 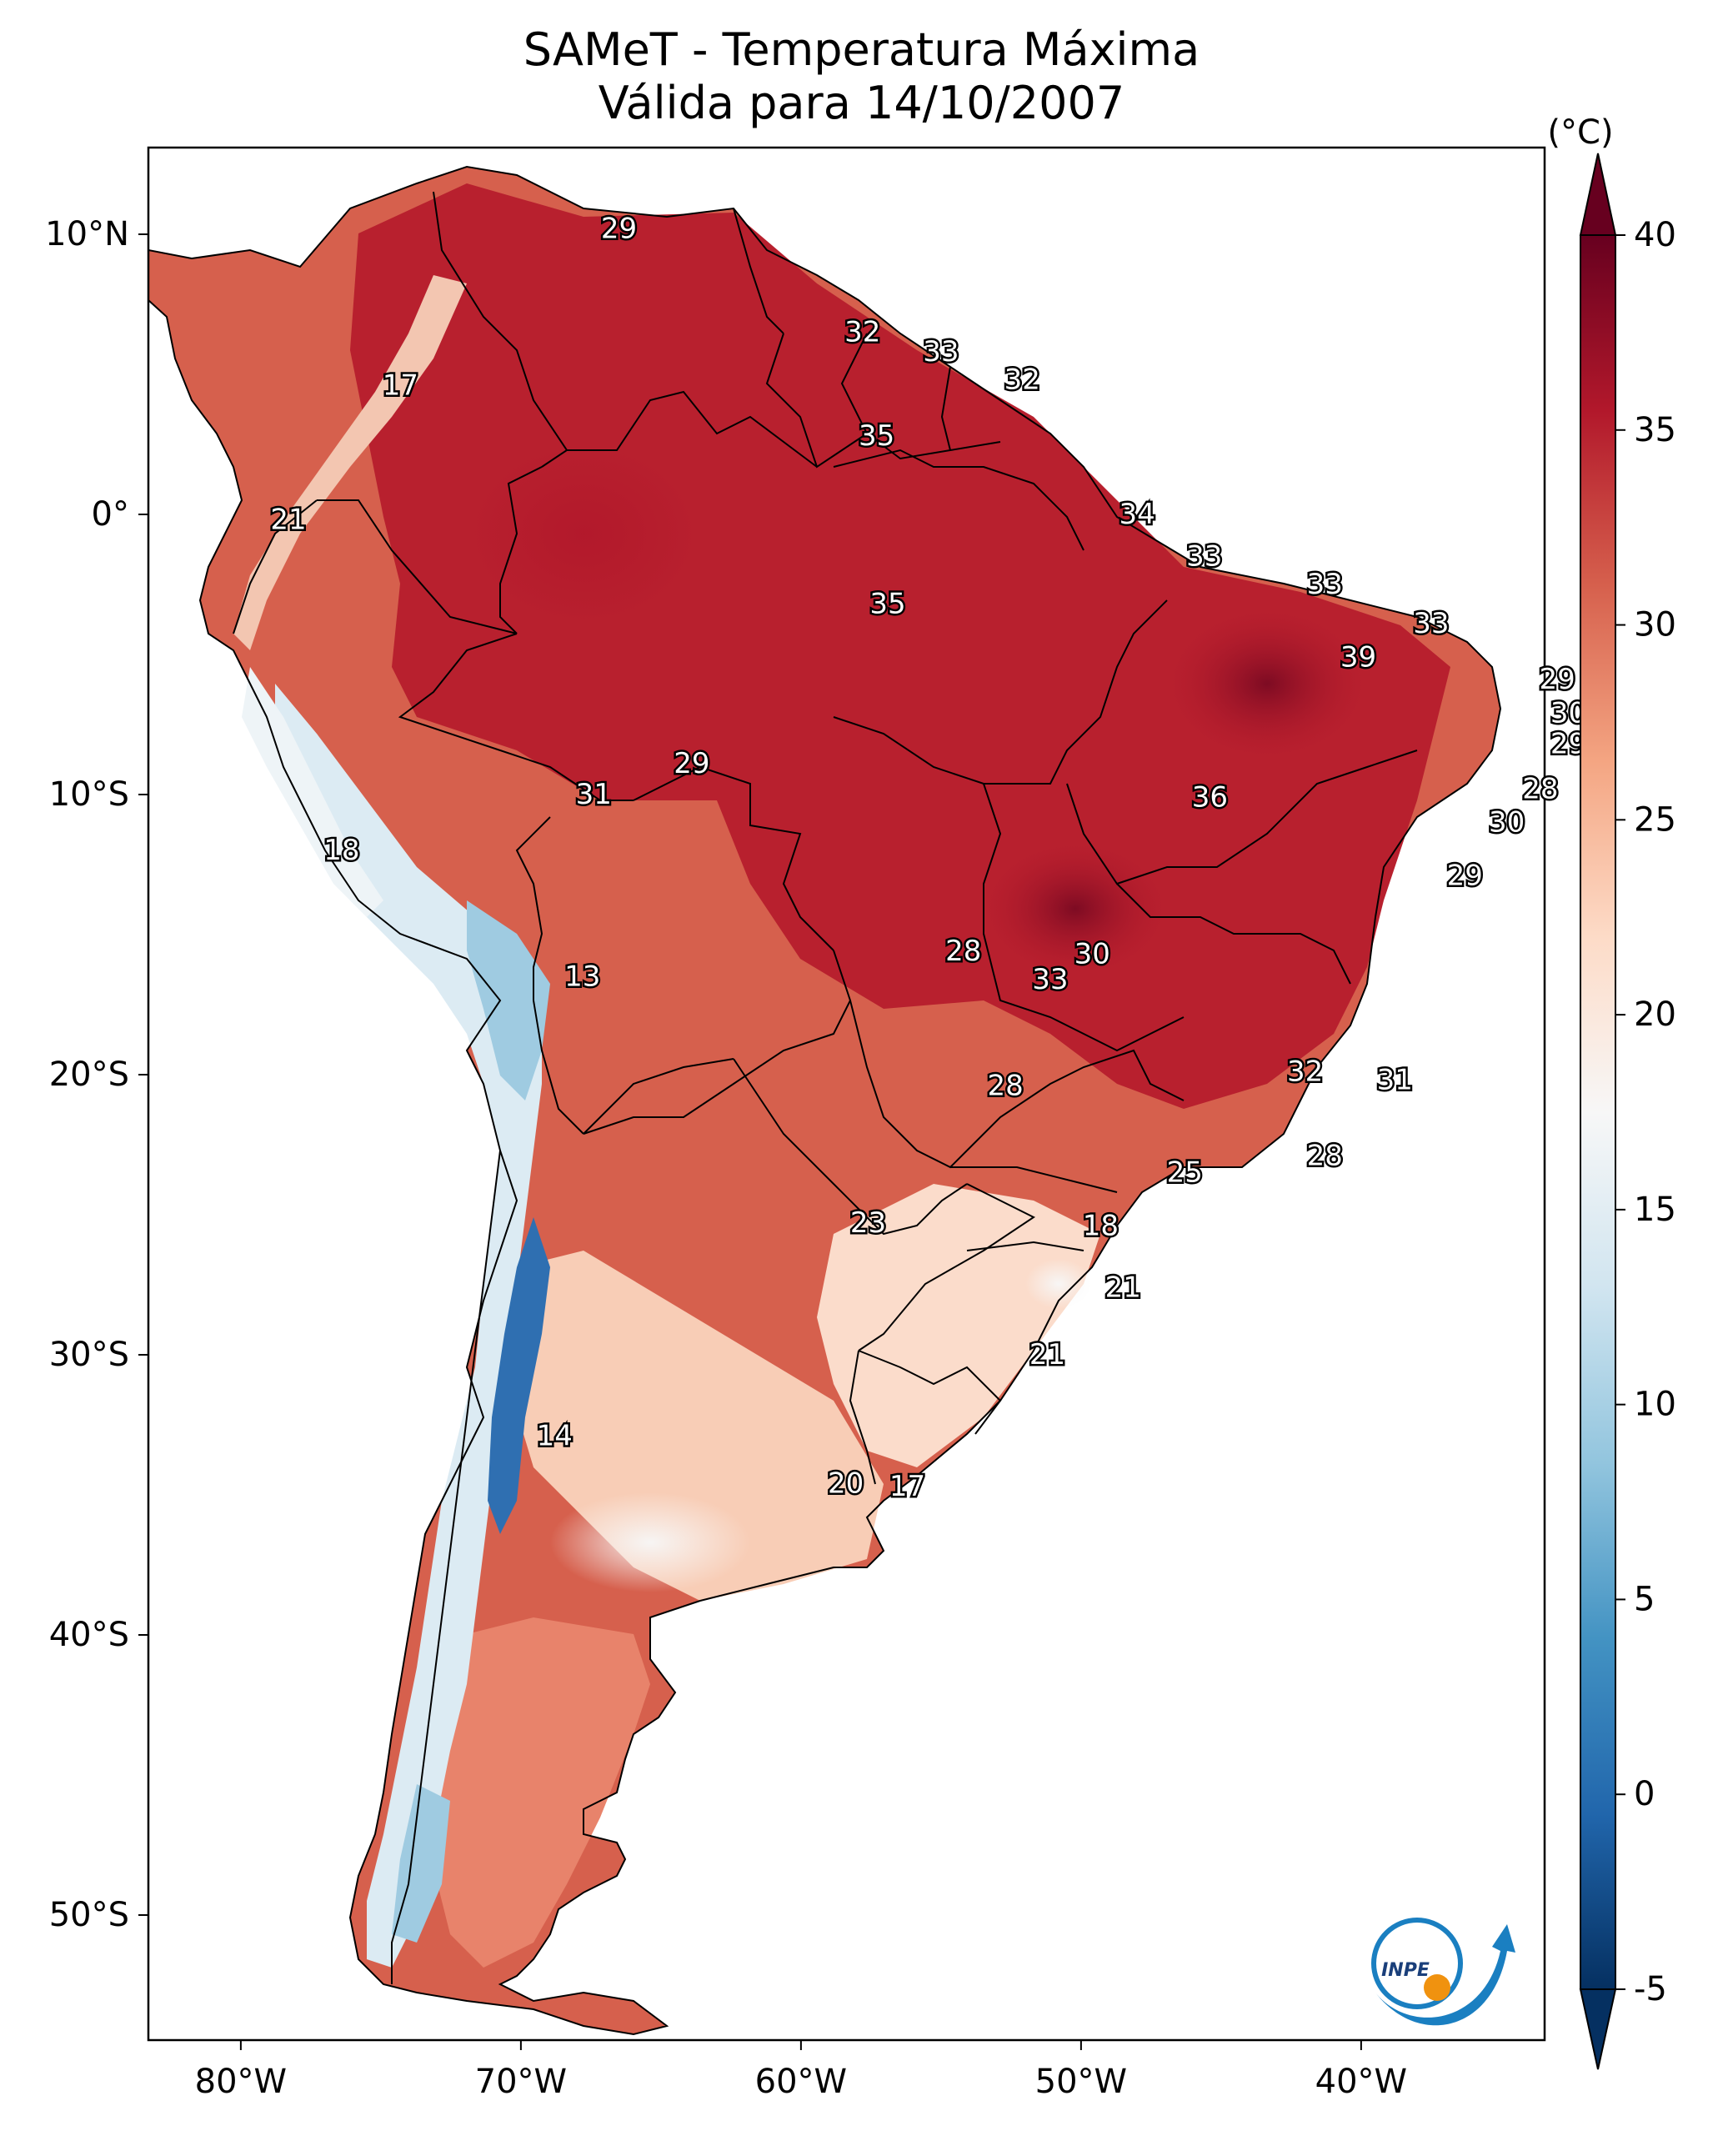 What do you see at coordinates (1242, 817) in the screenshot?
I see `border-brazil-states-east` at bounding box center [1242, 817].